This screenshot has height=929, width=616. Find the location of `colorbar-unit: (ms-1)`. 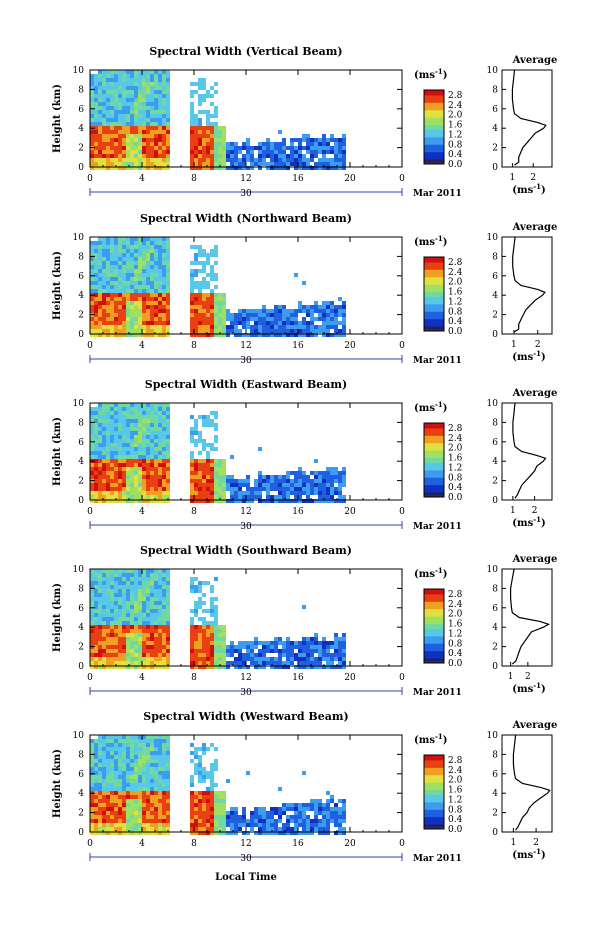

colorbar-unit: (ms-1) is located at coordinates (430, 241).